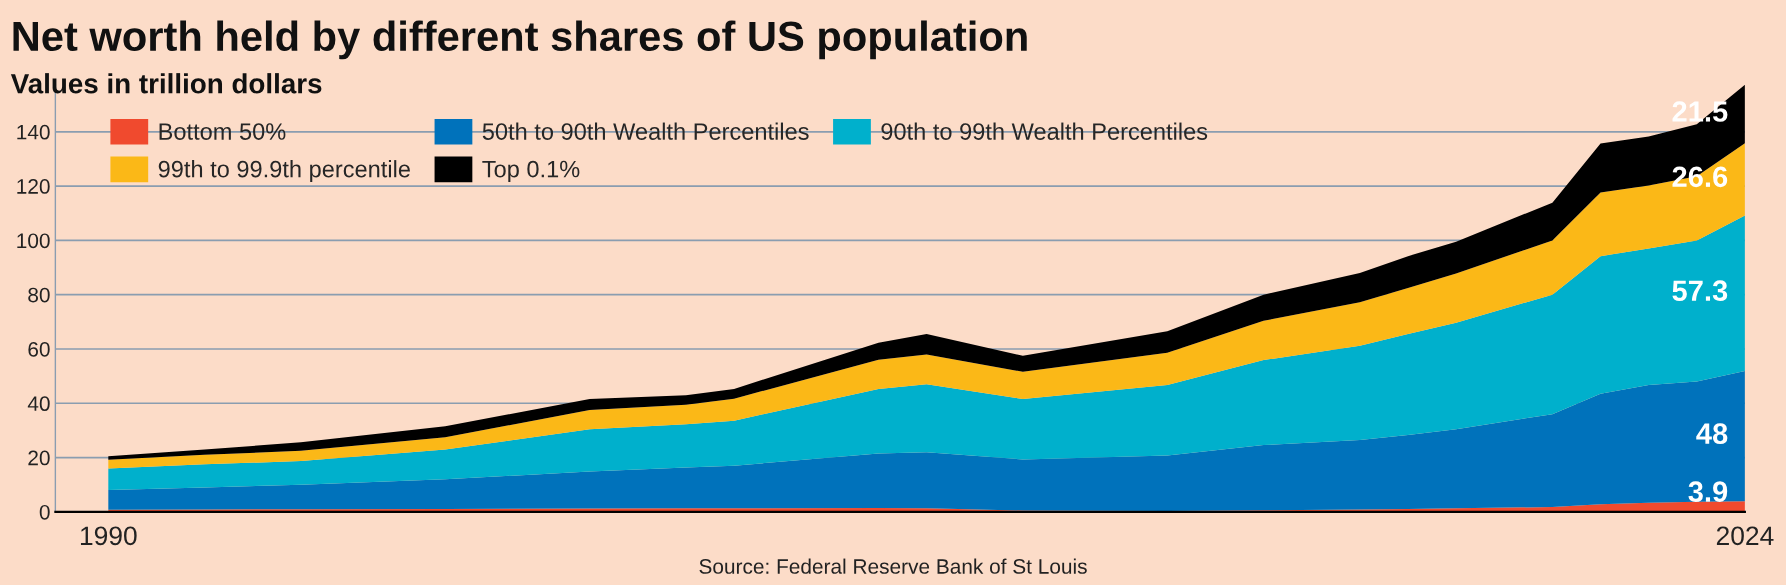  What do you see at coordinates (39, 458) in the screenshot?
I see `y-tick-label: 20` at bounding box center [39, 458].